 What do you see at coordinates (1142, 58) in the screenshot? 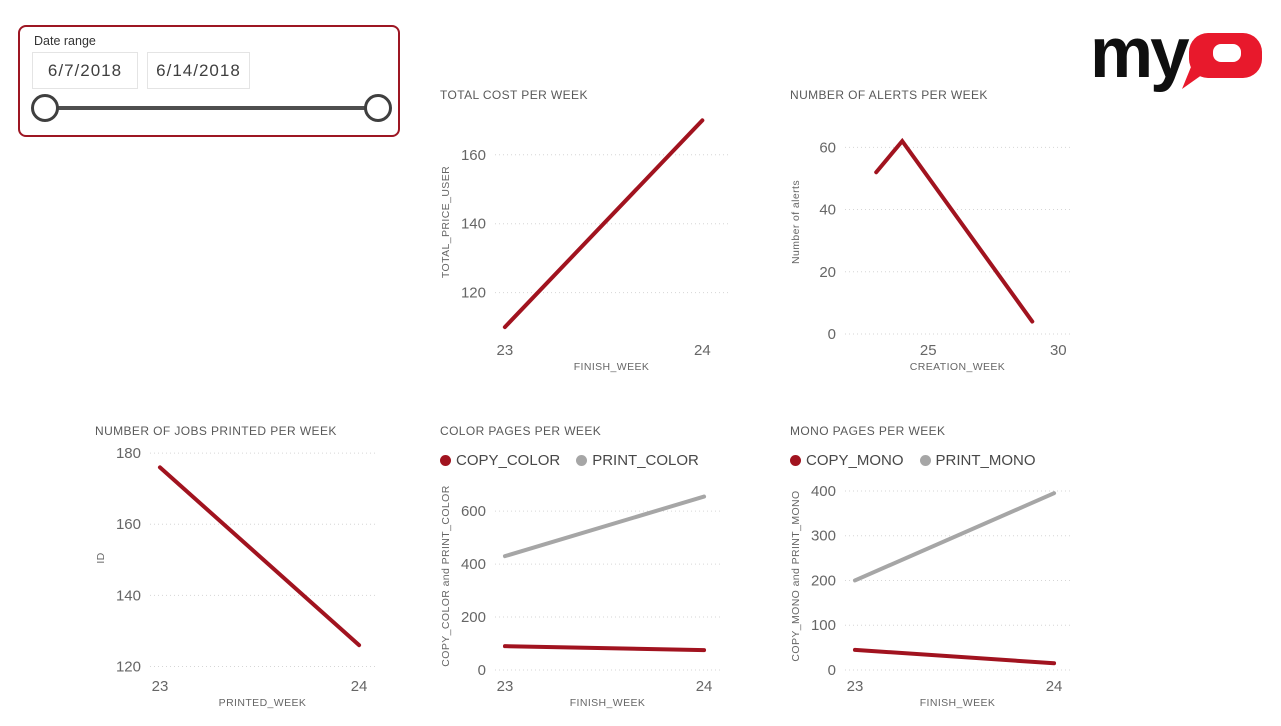
I see `logo-my-text: my` at bounding box center [1142, 58].